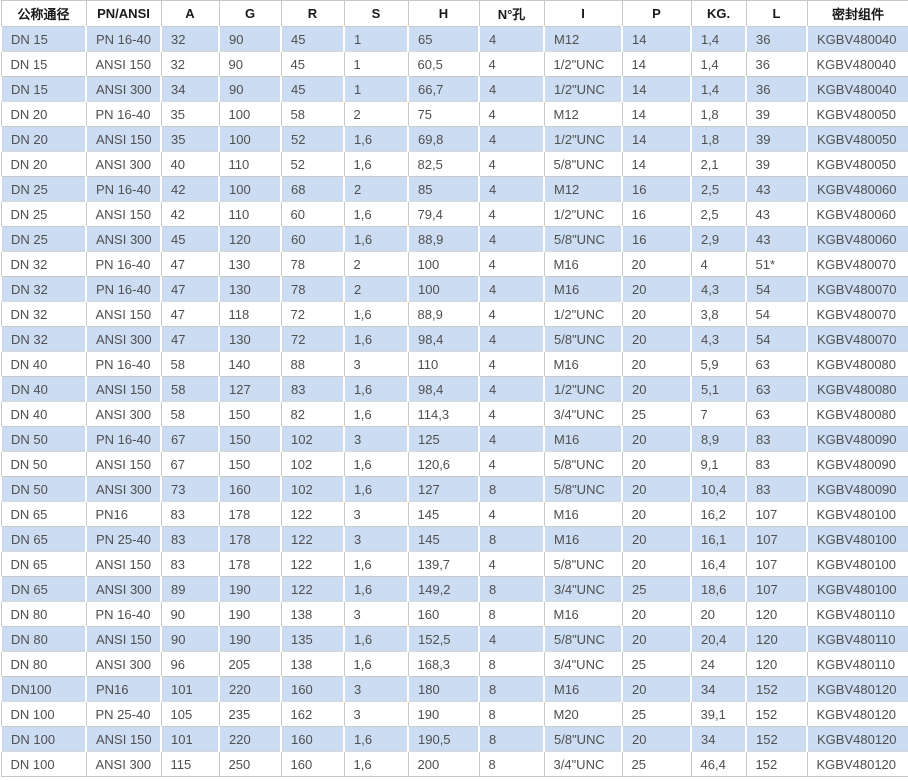  I want to click on table-cell: KGBV480100, so click(857, 514).